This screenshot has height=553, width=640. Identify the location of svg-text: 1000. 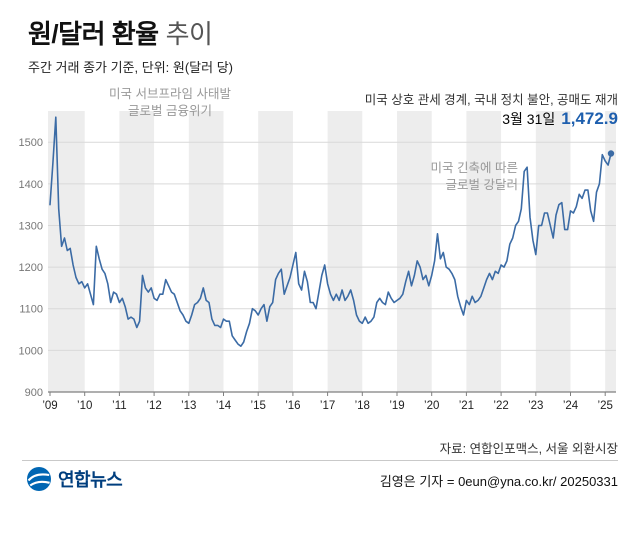
(31, 351).